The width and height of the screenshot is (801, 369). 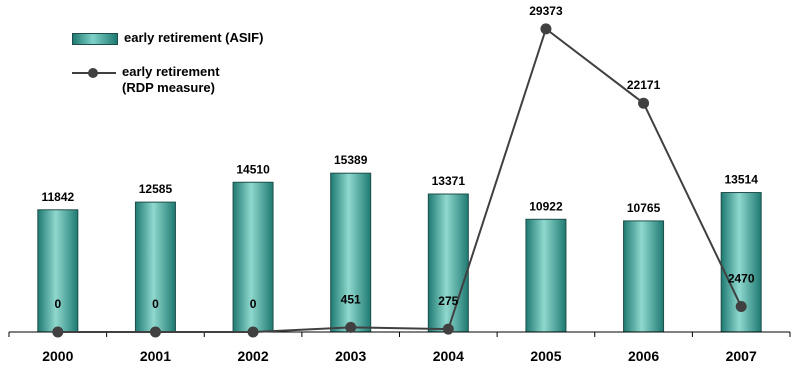 I want to click on legend-item-bar: early retirement (ASIF), so click(x=167, y=38).